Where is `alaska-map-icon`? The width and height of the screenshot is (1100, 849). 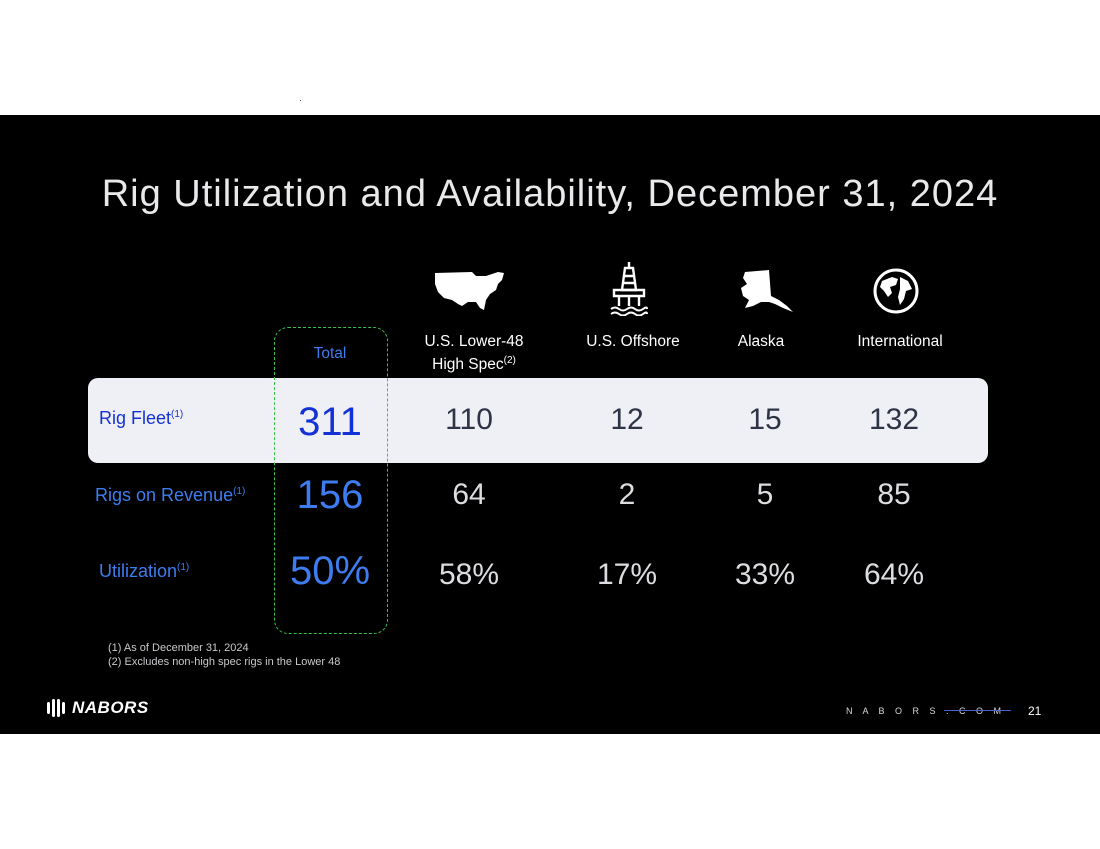
alaska-map-icon is located at coordinates (767, 291).